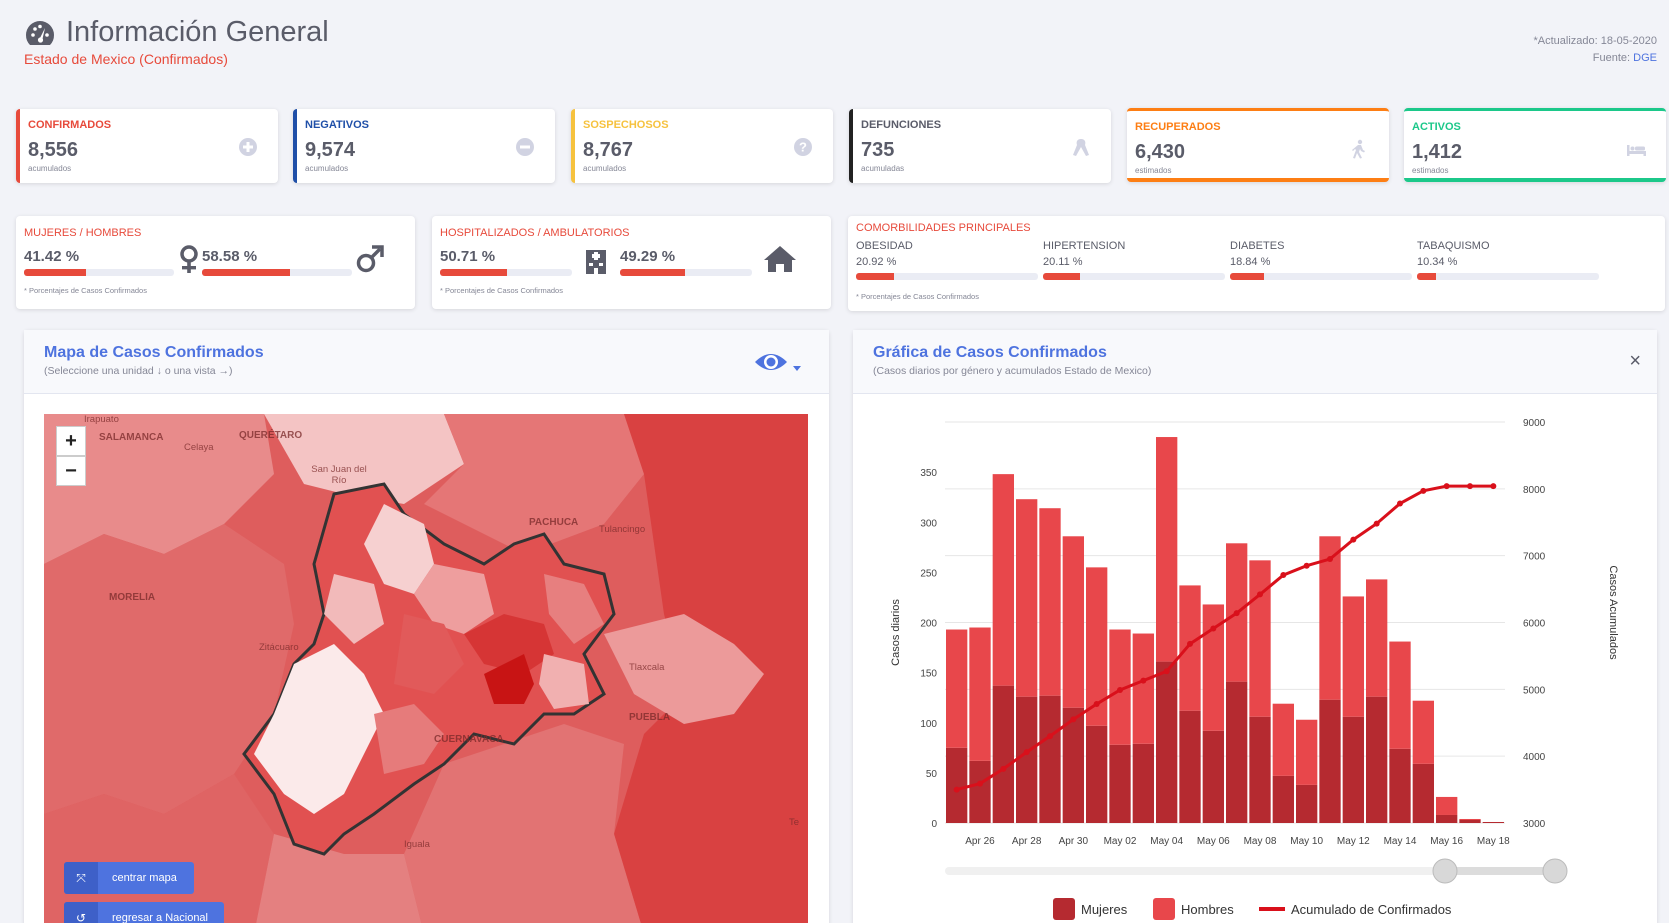  What do you see at coordinates (144, 912) in the screenshot?
I see `back-to-national-button: ↺ regresar a Nacional` at bounding box center [144, 912].